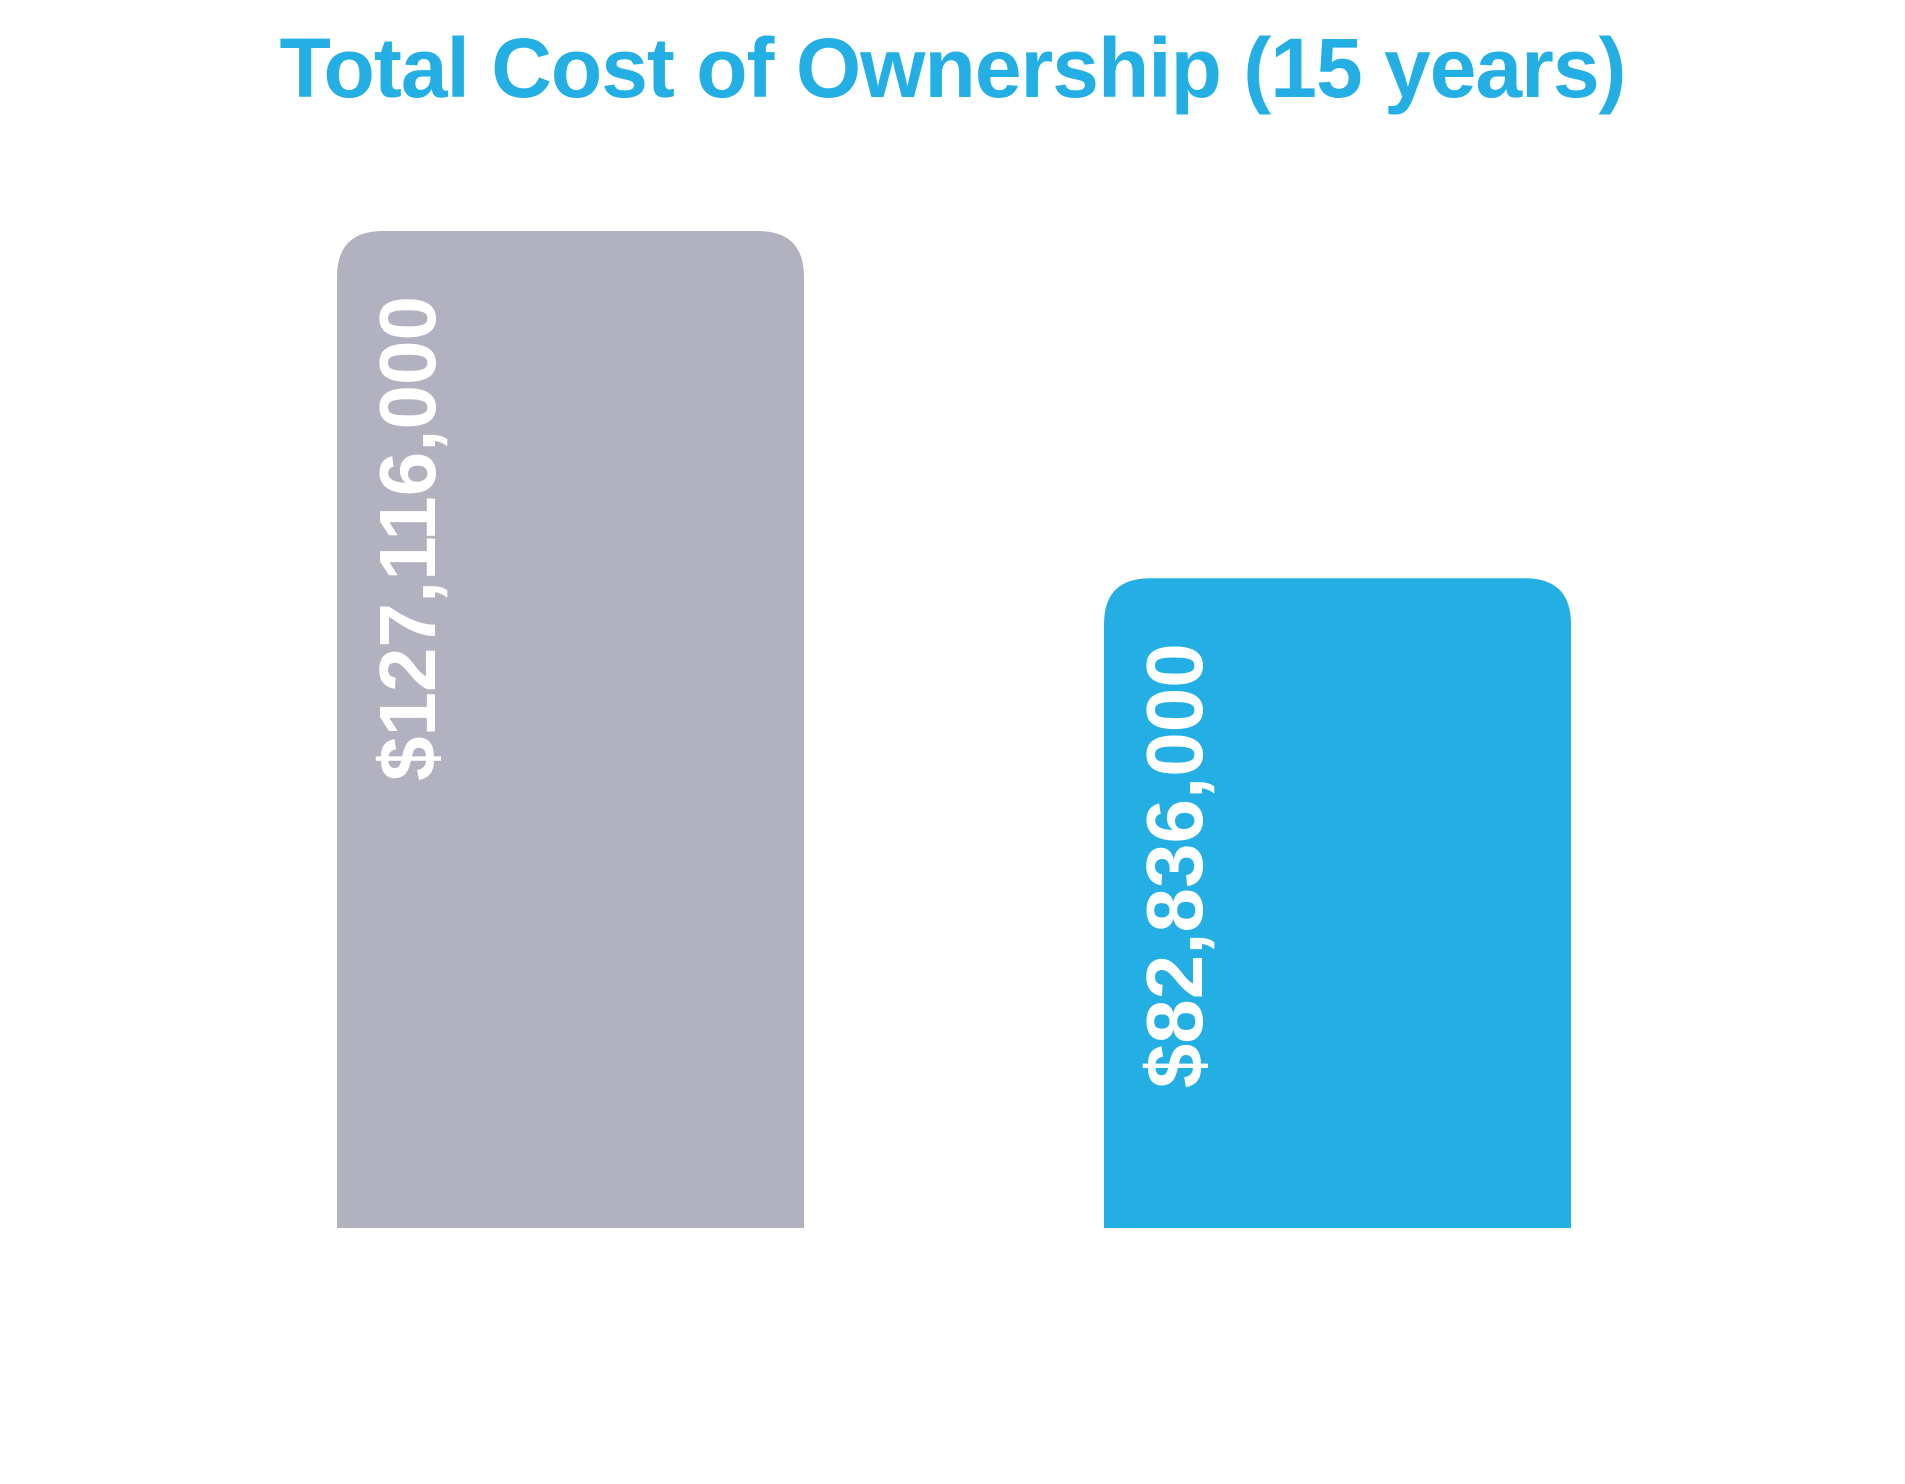 The image size is (1905, 1484). Describe the element at coordinates (1174, 865) in the screenshot. I see `bar-value-label-2: $82,836,000` at that location.